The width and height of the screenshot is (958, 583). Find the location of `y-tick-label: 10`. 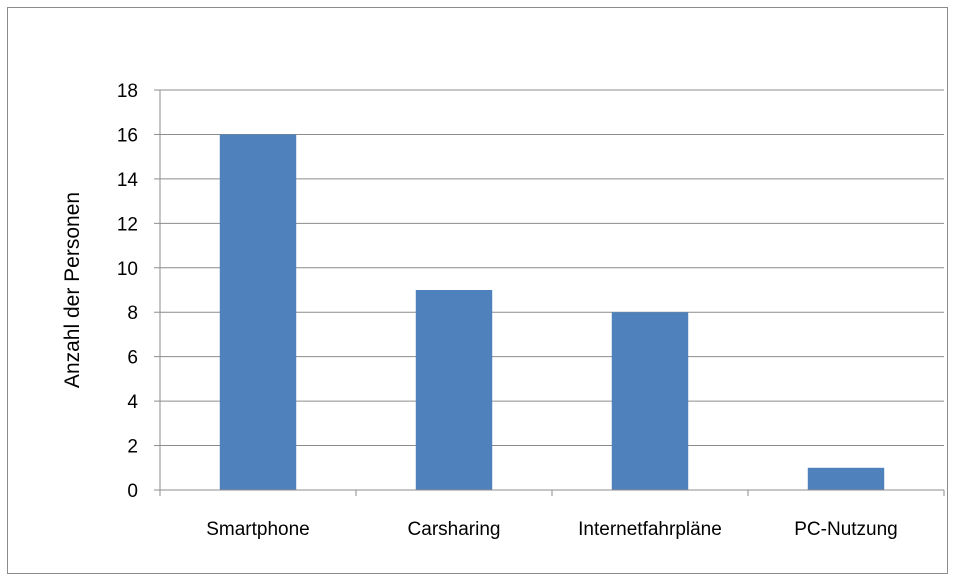

y-tick-label: 10 is located at coordinates (127, 269).